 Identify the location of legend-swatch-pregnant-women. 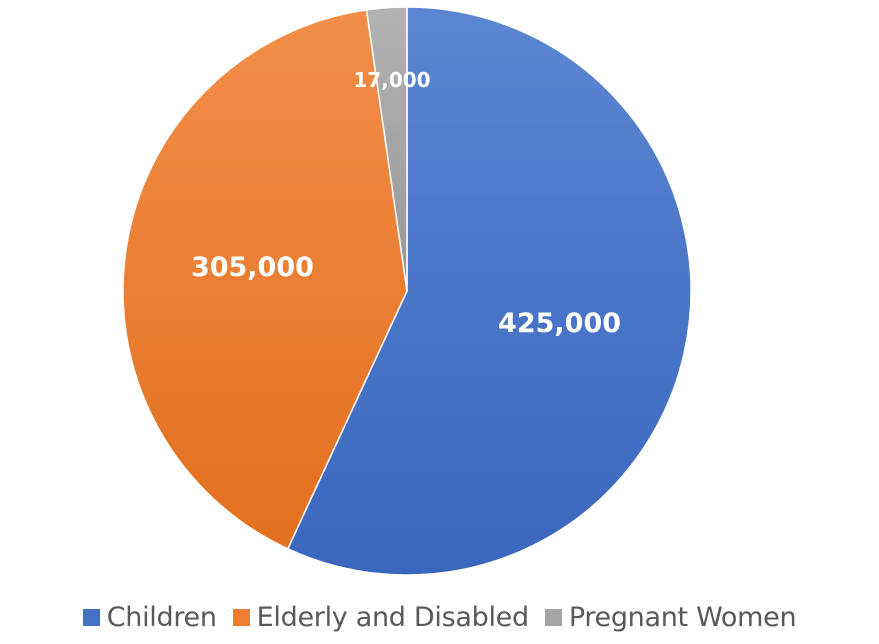
(553, 617).